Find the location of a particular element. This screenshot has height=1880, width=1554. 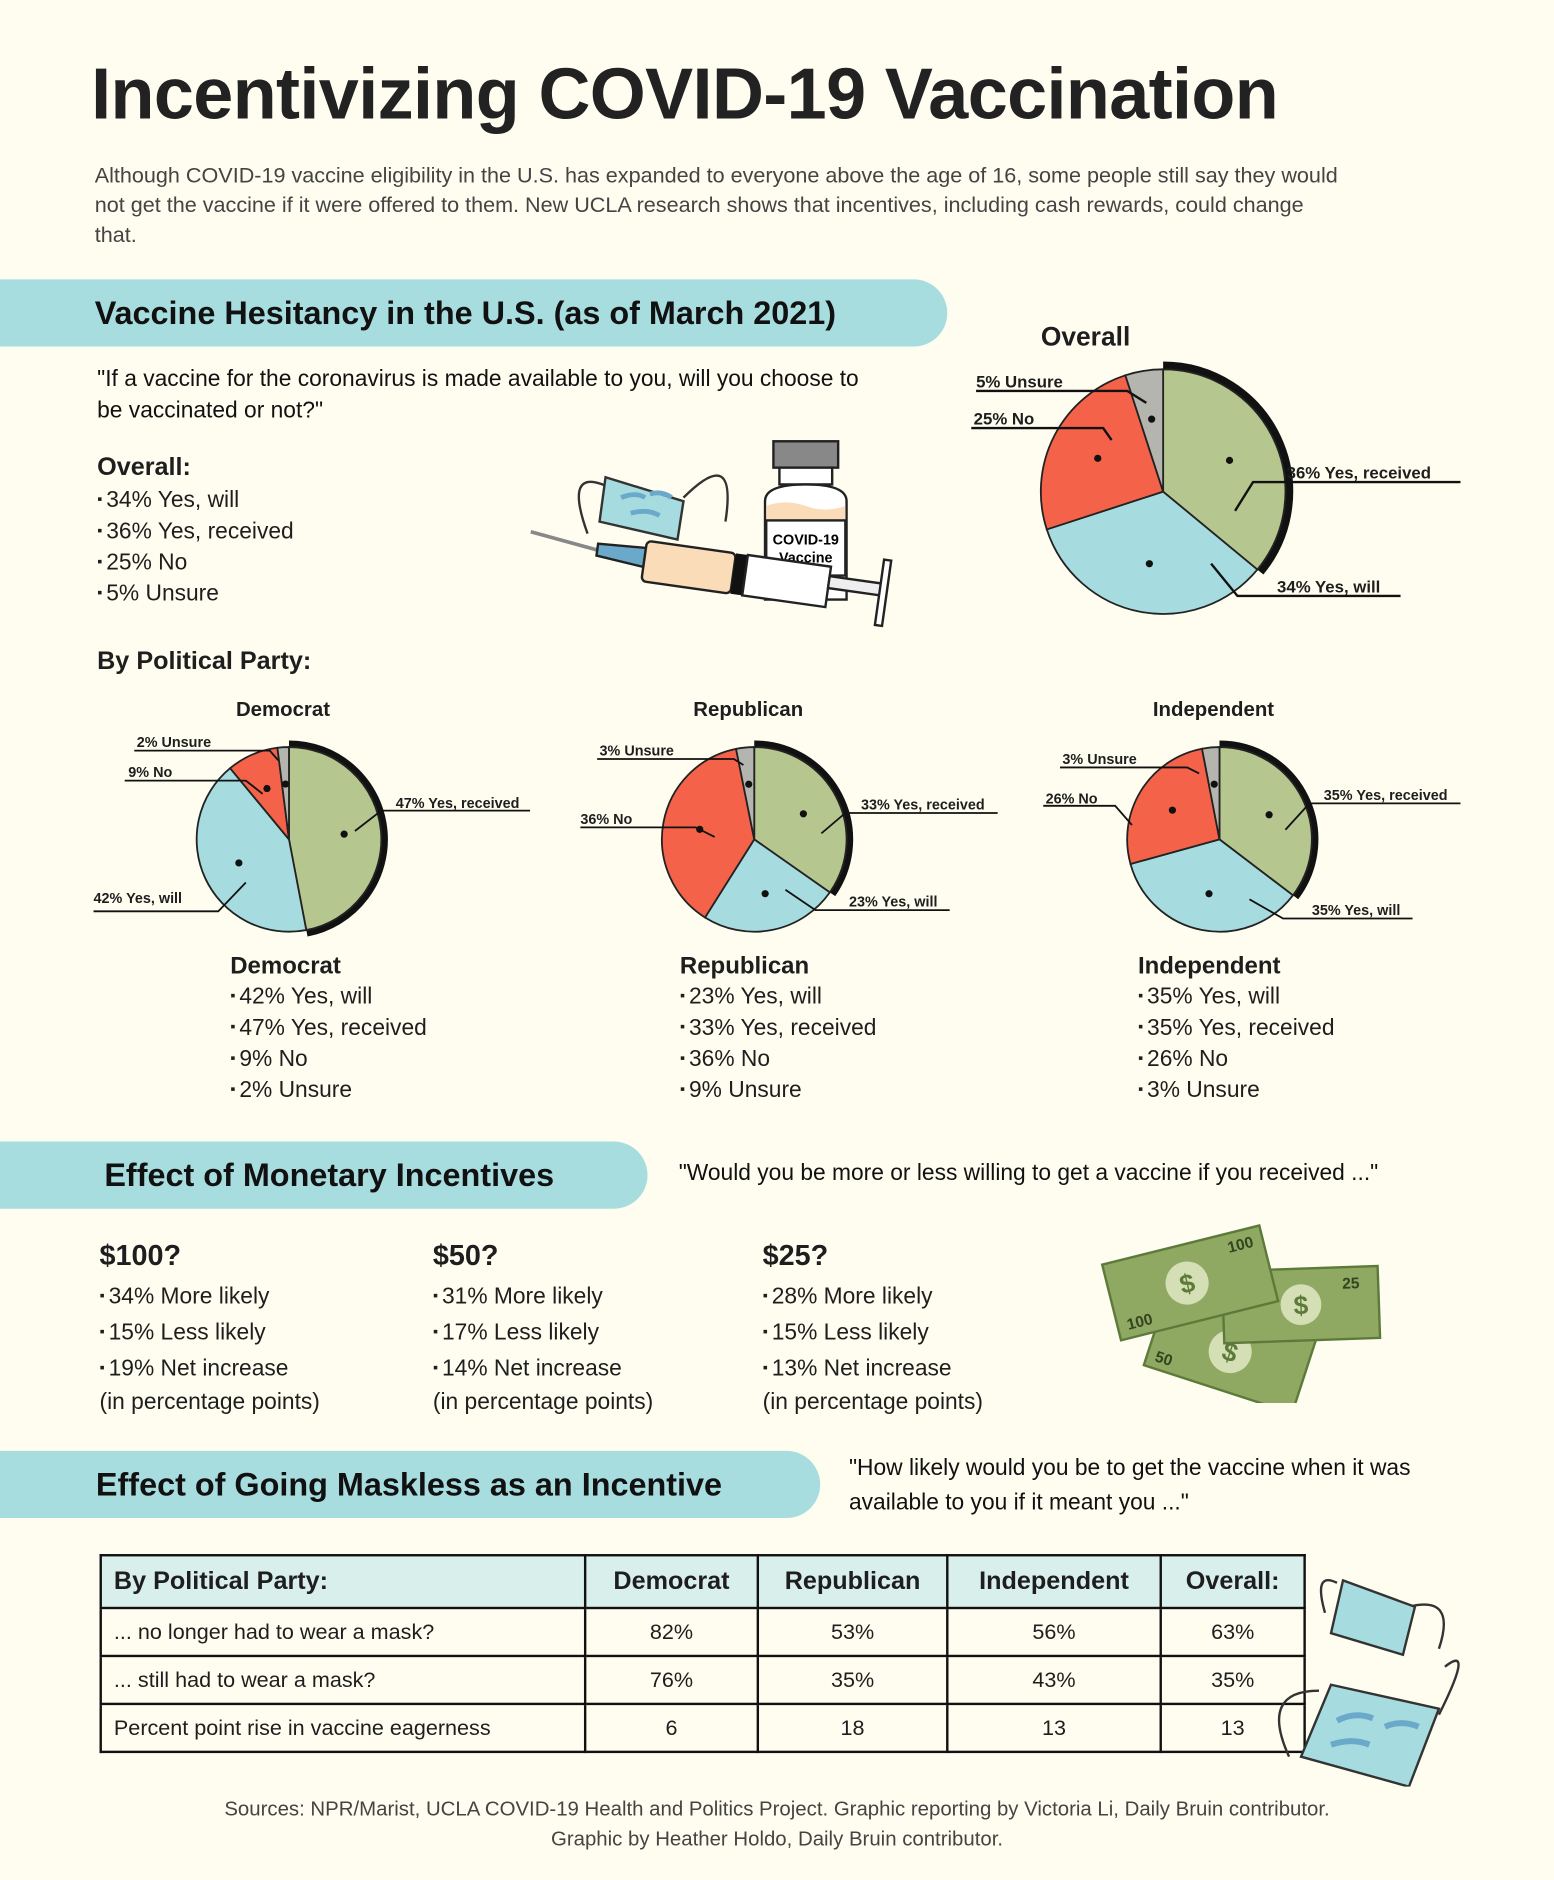

syringe-icon is located at coordinates (711, 579).